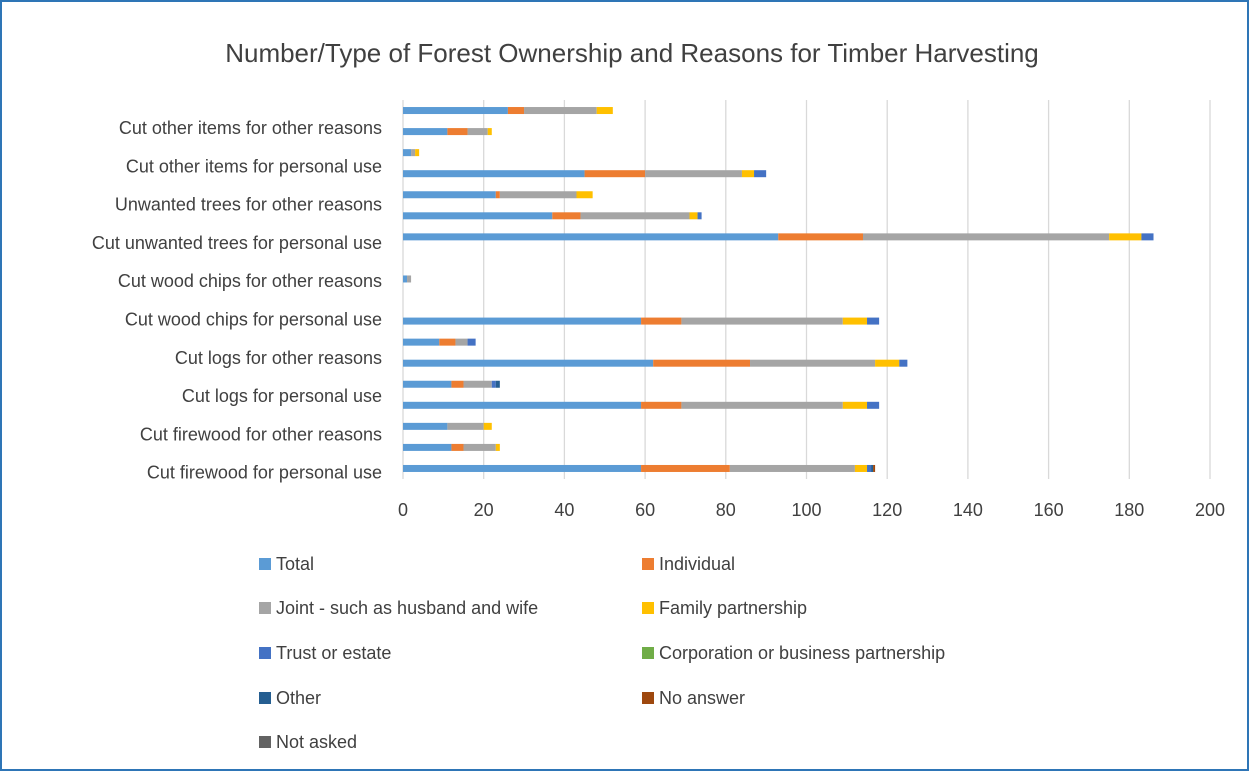 The image size is (1253, 775). I want to click on legend-item: No answer, so click(693, 698).